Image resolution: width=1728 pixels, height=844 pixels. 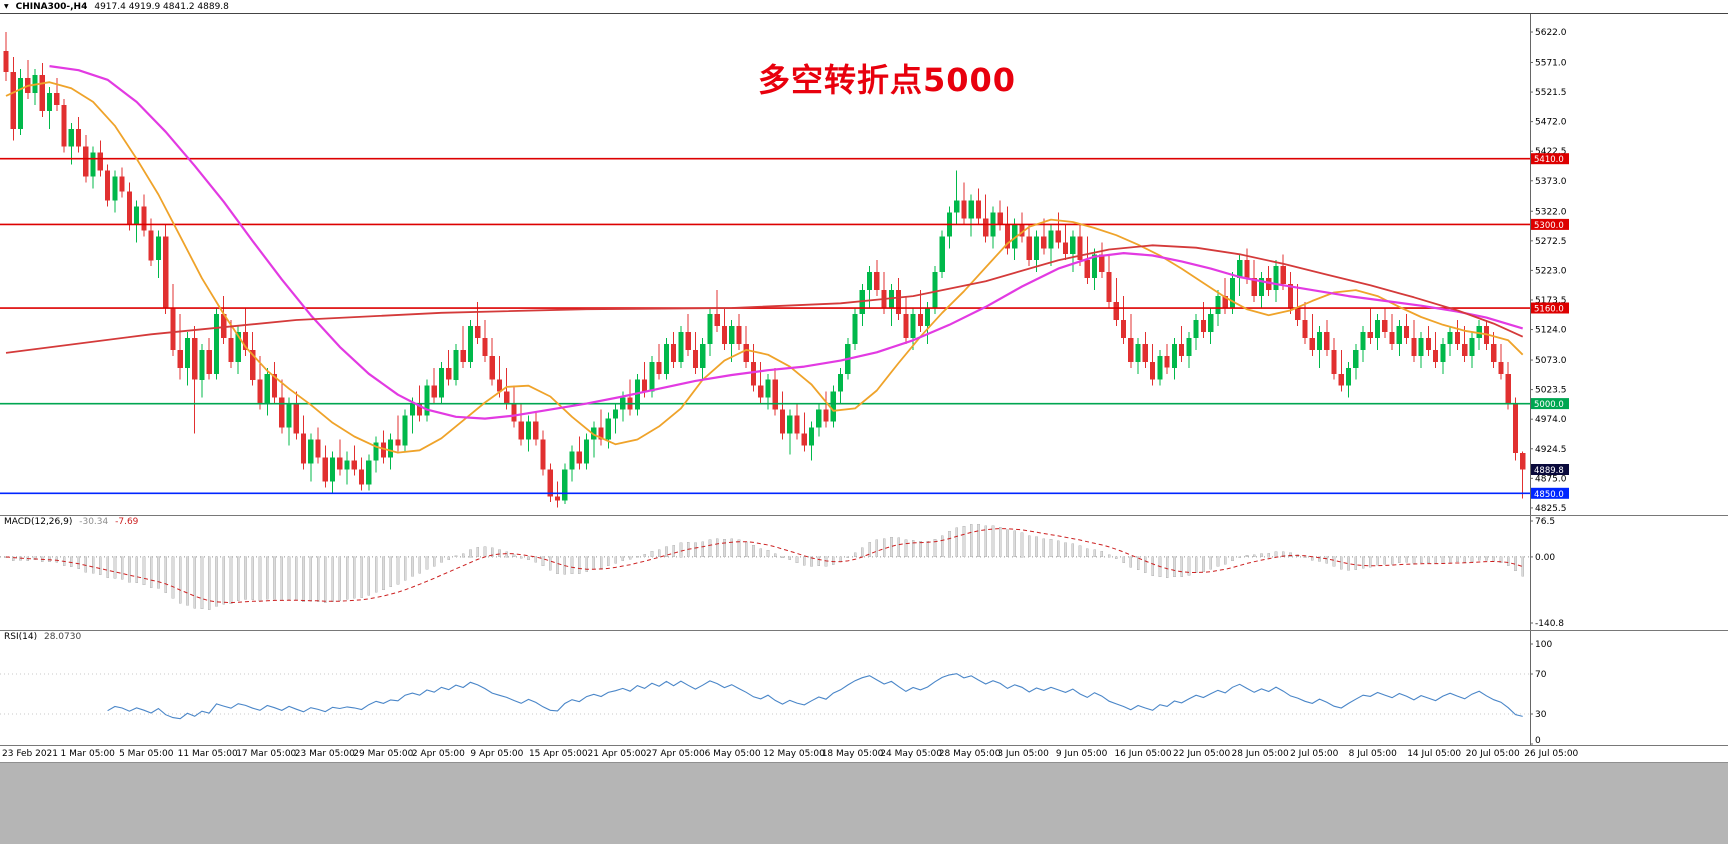 I want to click on rsi-line, so click(x=815, y=696).